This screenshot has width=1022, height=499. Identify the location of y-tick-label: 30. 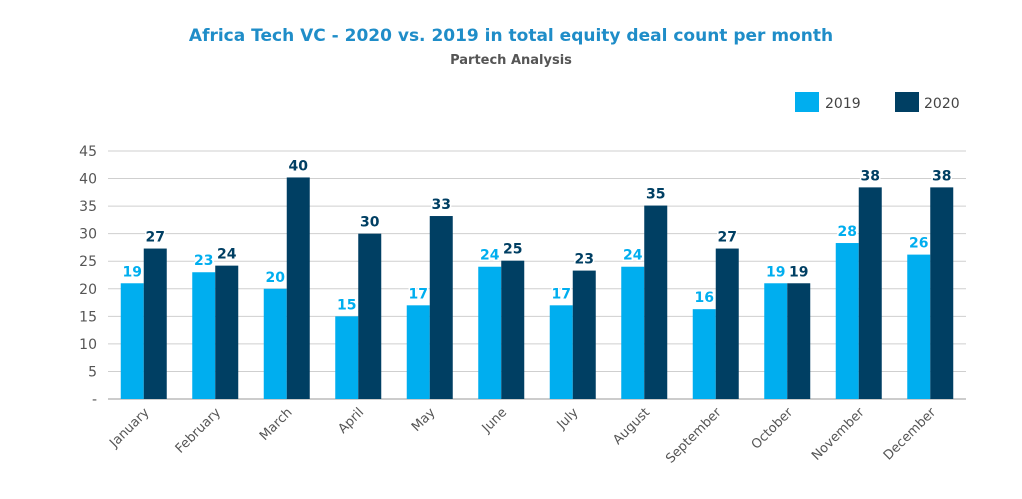
(88, 235).